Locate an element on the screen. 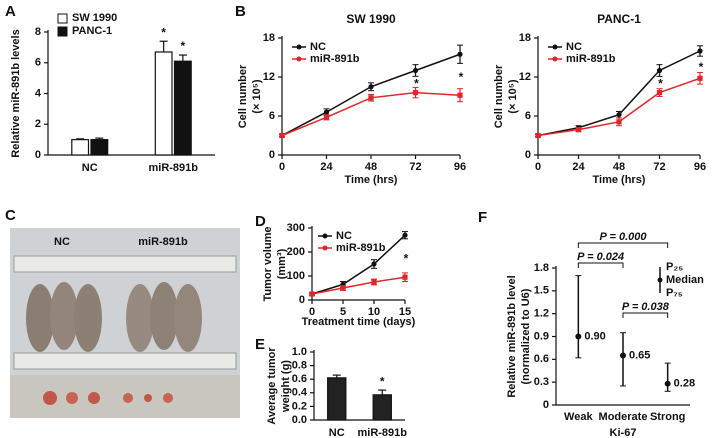 Image resolution: width=726 pixels, height=438 pixels. x-axis-label: Ki-67 is located at coordinates (623, 432).